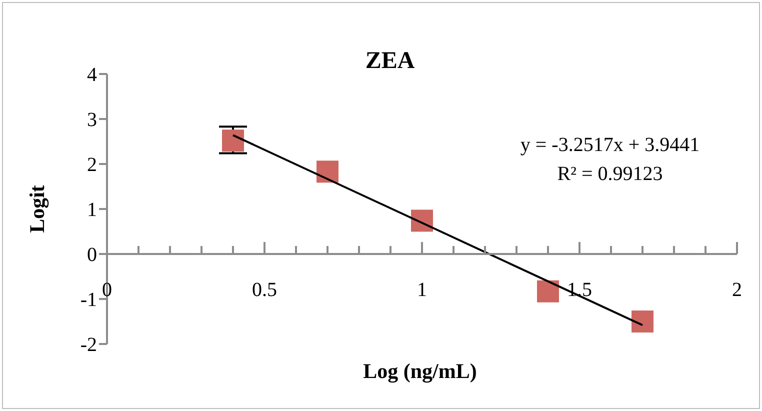 The image size is (762, 411). I want to click on x-tick-label: 2, so click(737, 290).